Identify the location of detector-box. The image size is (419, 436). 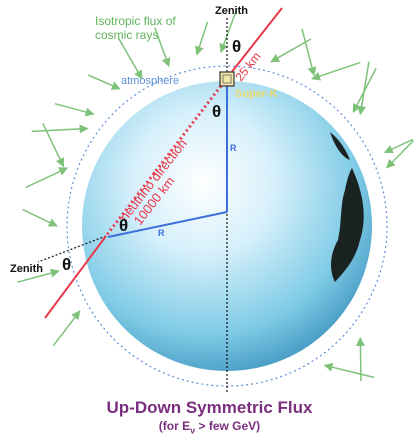
(227, 79).